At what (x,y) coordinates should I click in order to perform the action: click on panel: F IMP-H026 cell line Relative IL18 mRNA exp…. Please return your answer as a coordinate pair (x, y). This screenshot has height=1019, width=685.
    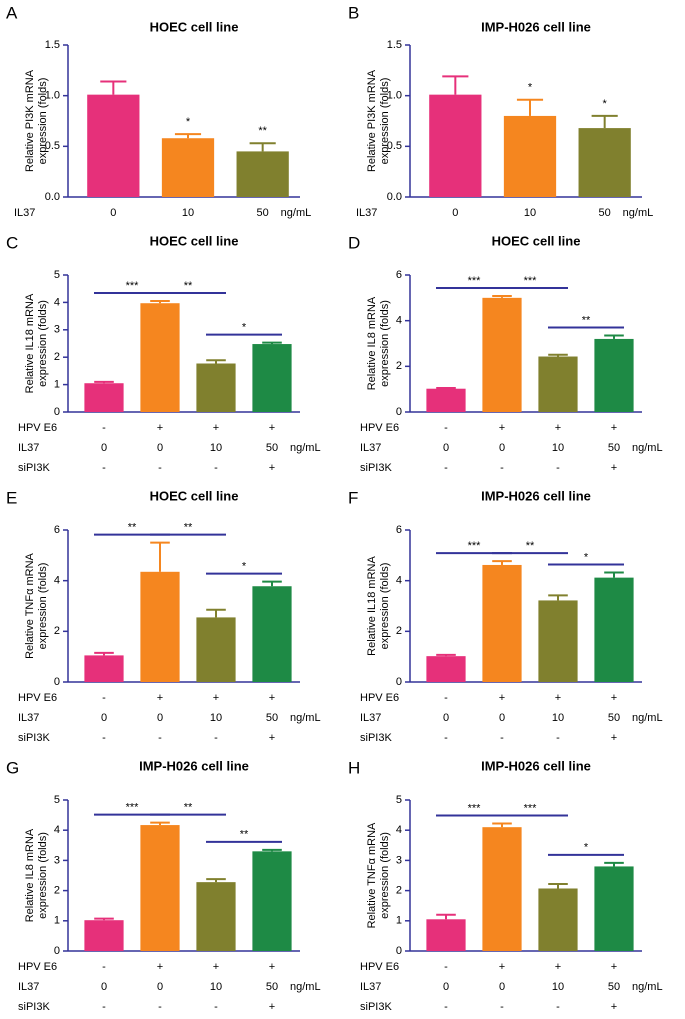
    Looking at the image, I should click on (505, 615).